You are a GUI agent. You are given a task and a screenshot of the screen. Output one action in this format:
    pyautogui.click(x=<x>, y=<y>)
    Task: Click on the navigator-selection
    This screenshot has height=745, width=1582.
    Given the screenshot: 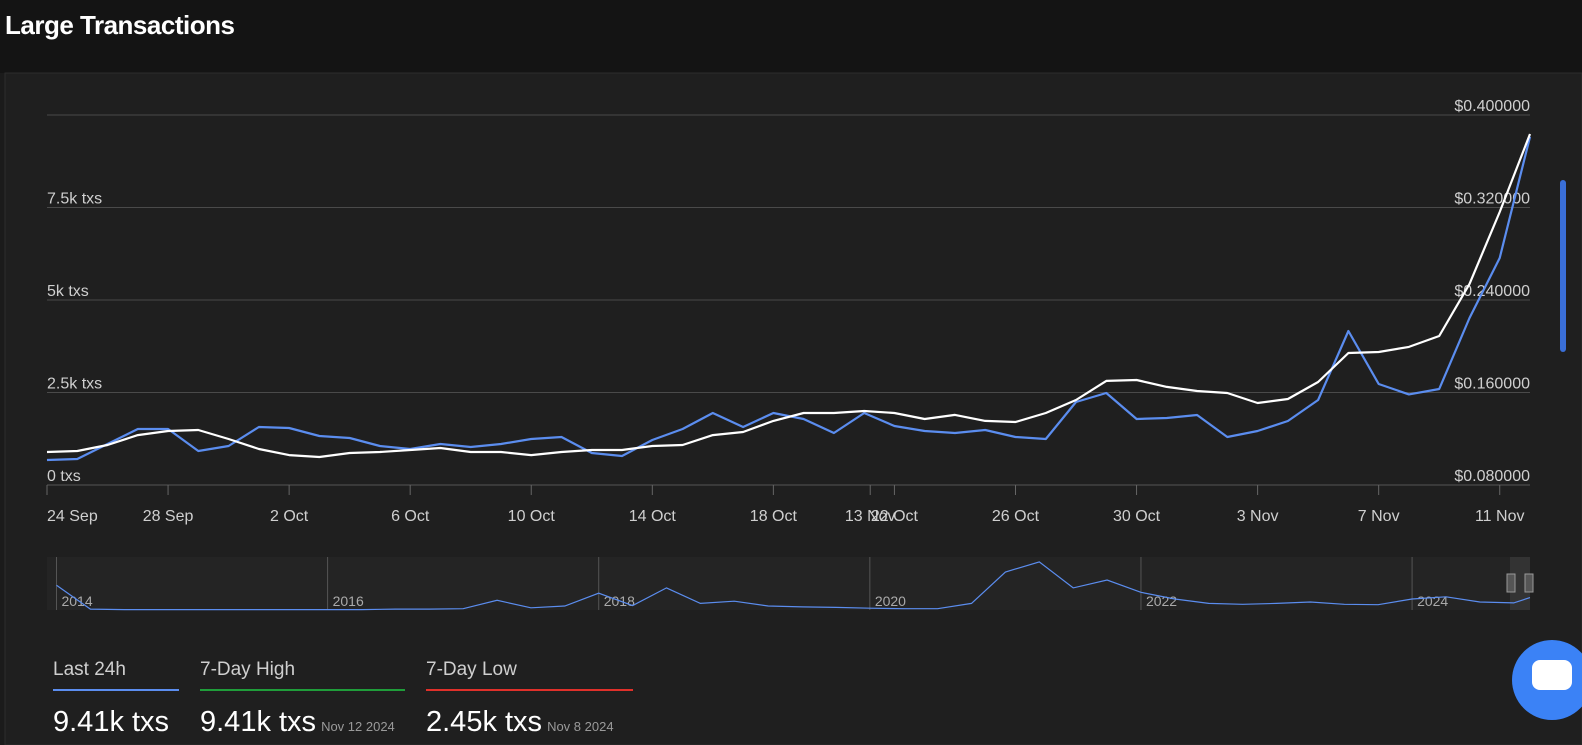 What is the action you would take?
    pyautogui.click(x=1520, y=583)
    